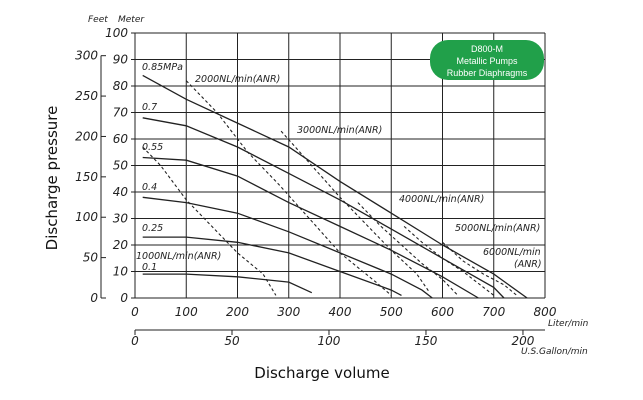  Describe the element at coordinates (86, 96) in the screenshot. I see `y-feet-tick-label: 250` at that location.